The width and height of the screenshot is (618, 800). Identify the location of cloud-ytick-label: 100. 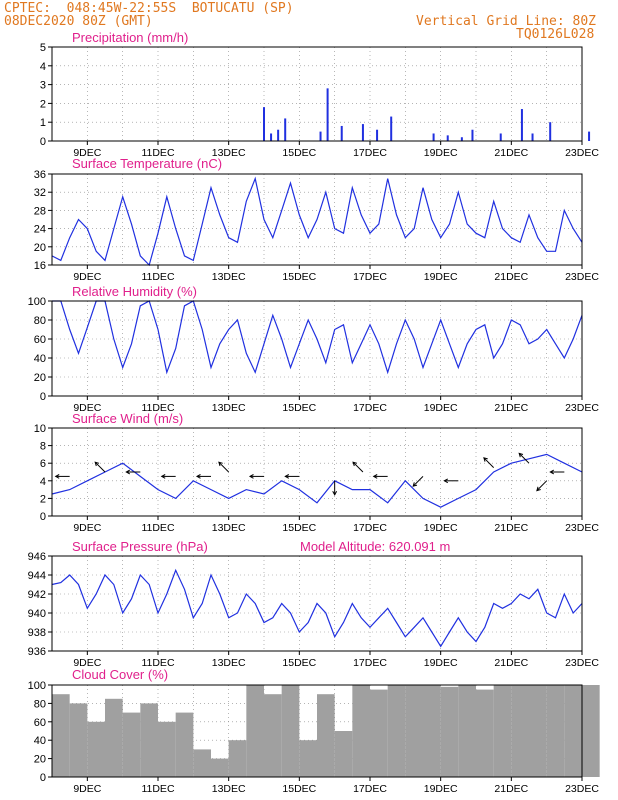
(37, 686).